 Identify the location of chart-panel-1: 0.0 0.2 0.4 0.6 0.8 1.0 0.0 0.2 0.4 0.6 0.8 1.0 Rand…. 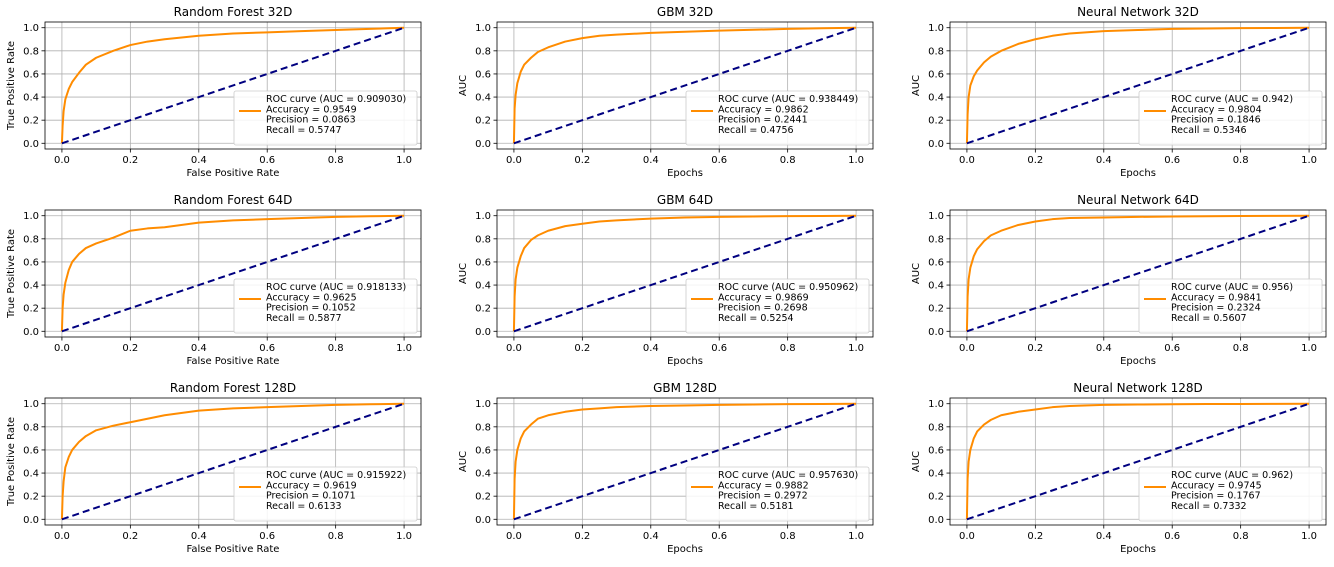
(214, 92).